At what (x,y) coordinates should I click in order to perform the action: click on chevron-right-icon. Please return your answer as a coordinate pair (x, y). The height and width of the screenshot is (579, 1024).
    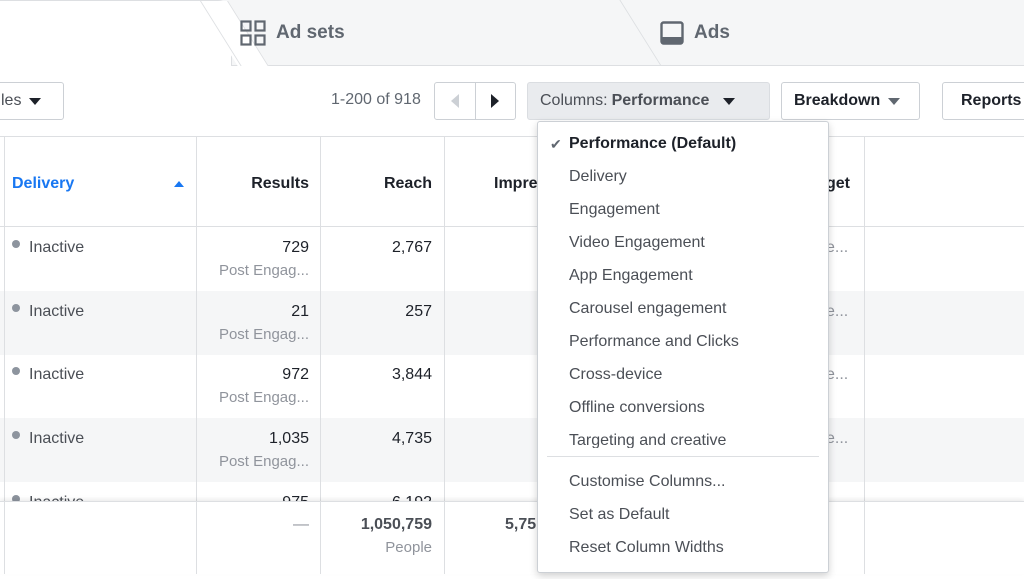
    Looking at the image, I should click on (495, 101).